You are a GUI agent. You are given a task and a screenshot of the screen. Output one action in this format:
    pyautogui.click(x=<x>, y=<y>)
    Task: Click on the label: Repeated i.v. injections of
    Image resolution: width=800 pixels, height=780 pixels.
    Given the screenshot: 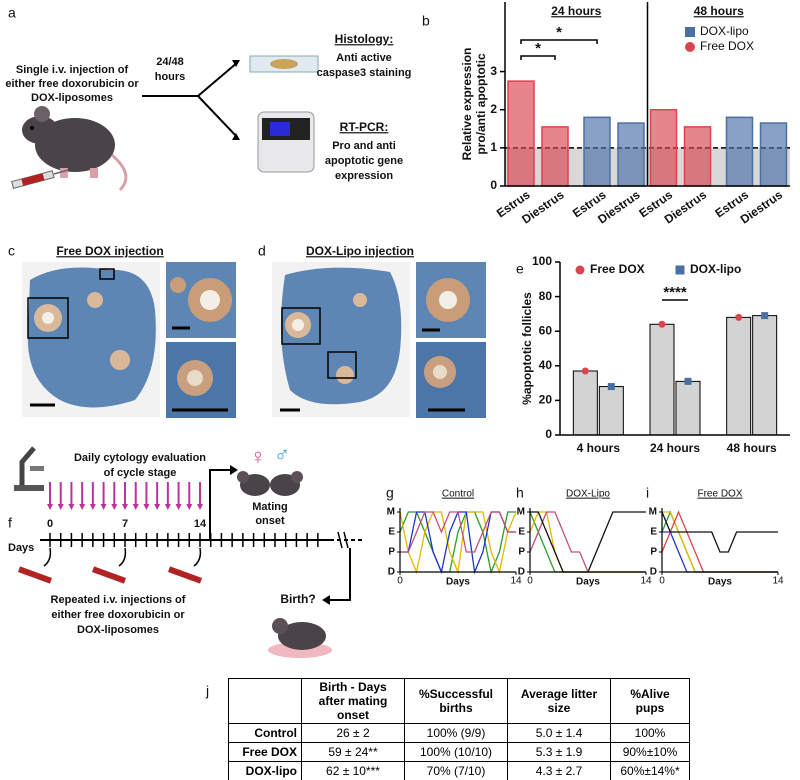 What is the action you would take?
    pyautogui.click(x=118, y=600)
    